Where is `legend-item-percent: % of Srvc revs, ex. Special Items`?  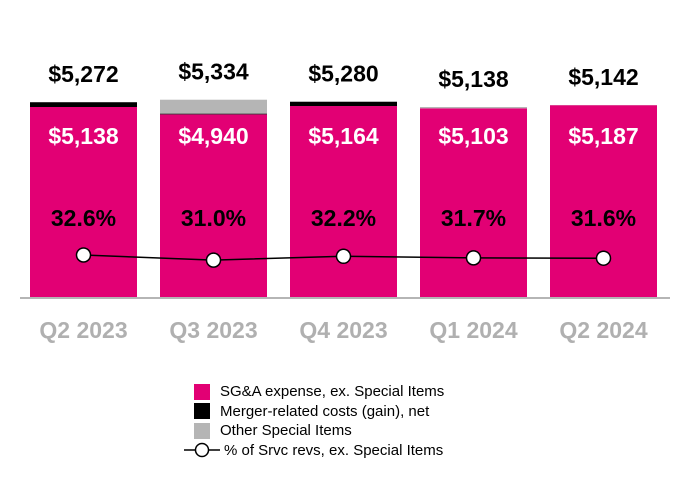 legend-item-percent: % of Srvc revs, ex. Special Items is located at coordinates (314, 451).